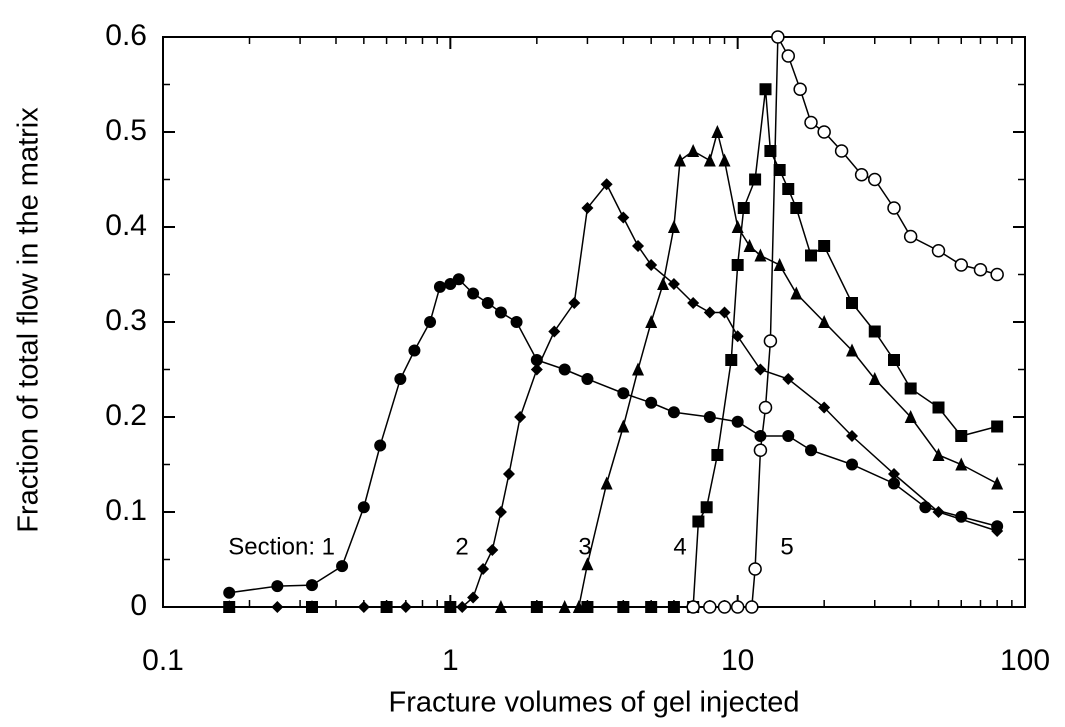  Describe the element at coordinates (126, 130) in the screenshot. I see `y-tick-label: 0.5` at that location.